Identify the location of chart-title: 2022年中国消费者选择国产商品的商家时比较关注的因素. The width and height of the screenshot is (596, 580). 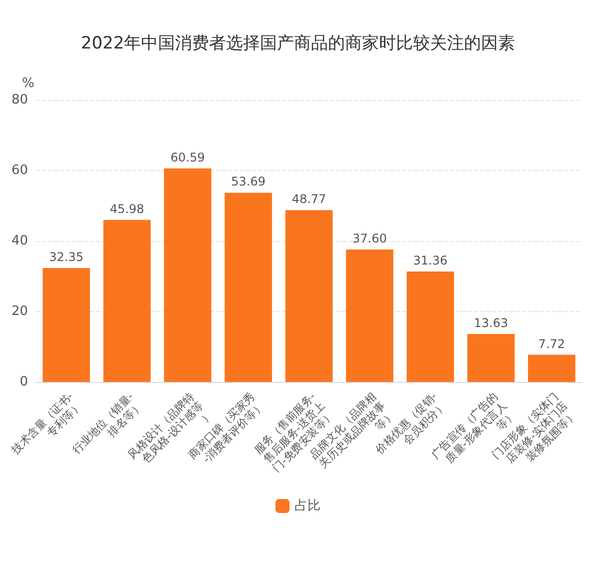
(298, 44).